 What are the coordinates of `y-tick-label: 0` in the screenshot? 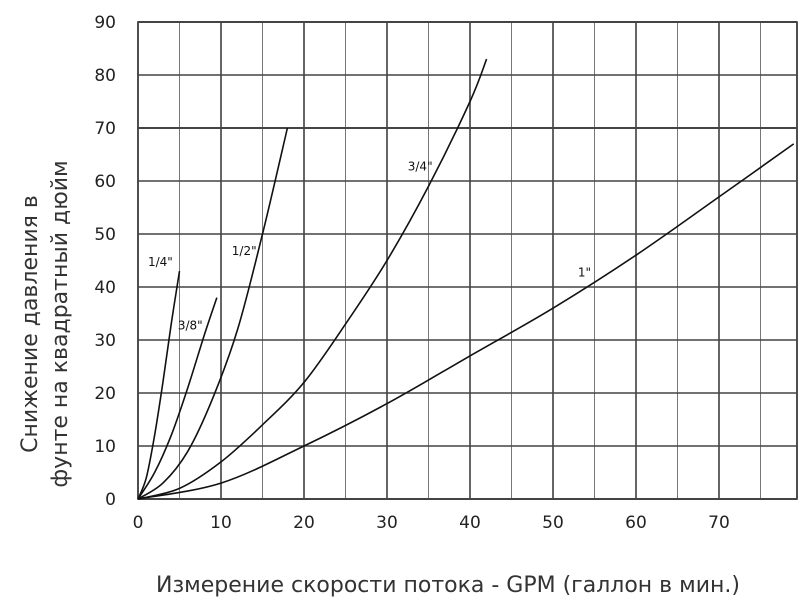 It's located at (110, 500).